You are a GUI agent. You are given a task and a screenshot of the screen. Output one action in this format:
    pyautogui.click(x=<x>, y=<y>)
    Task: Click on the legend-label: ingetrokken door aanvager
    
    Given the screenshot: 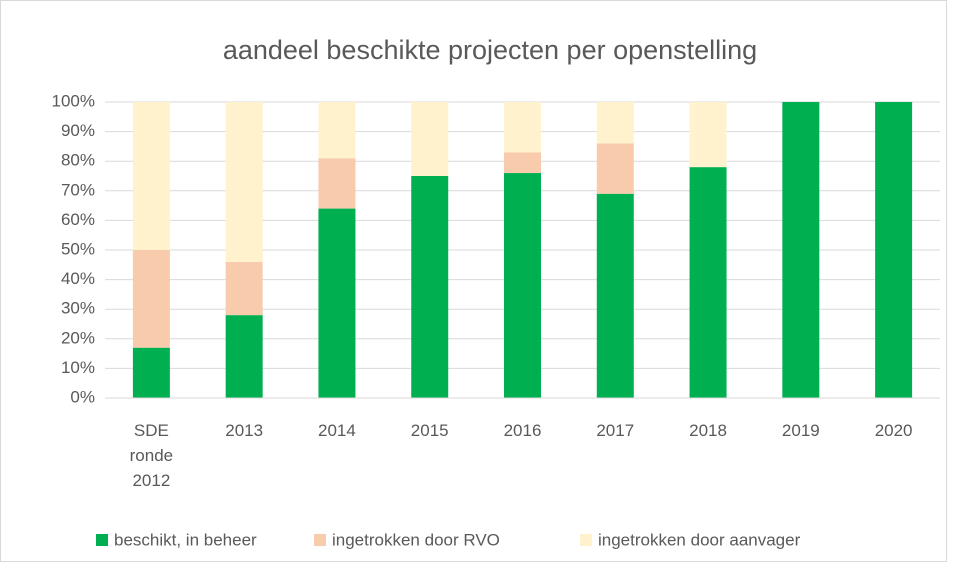 What is the action you would take?
    pyautogui.click(x=699, y=539)
    